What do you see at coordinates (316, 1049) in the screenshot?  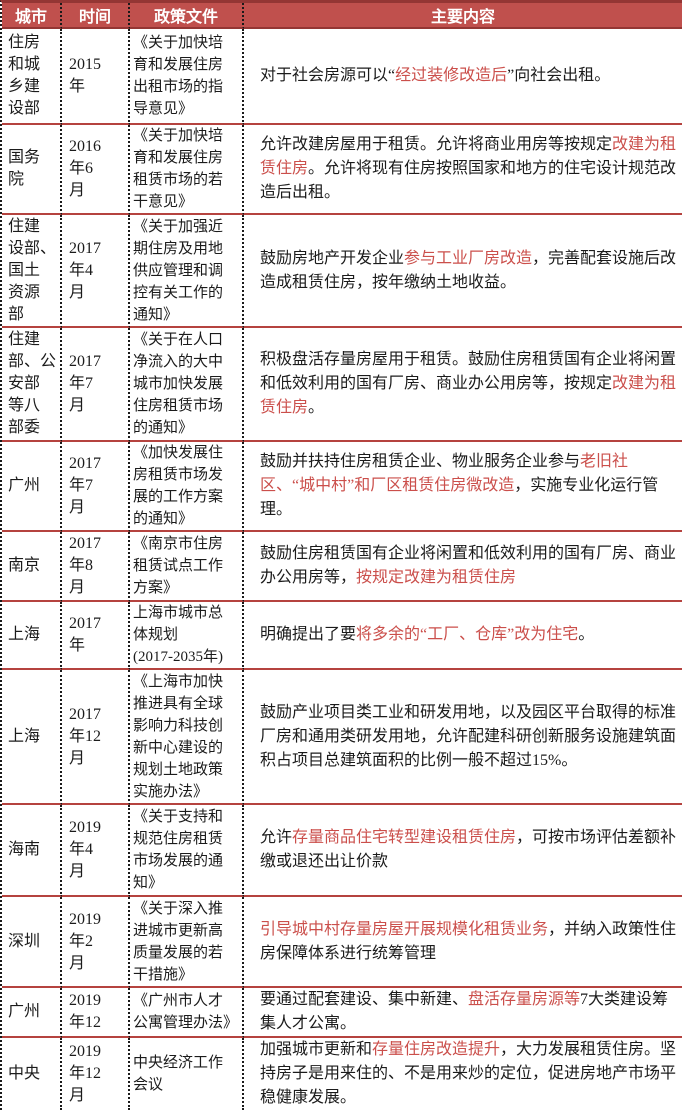 I see `content-text: 加强城市更新和` at bounding box center [316, 1049].